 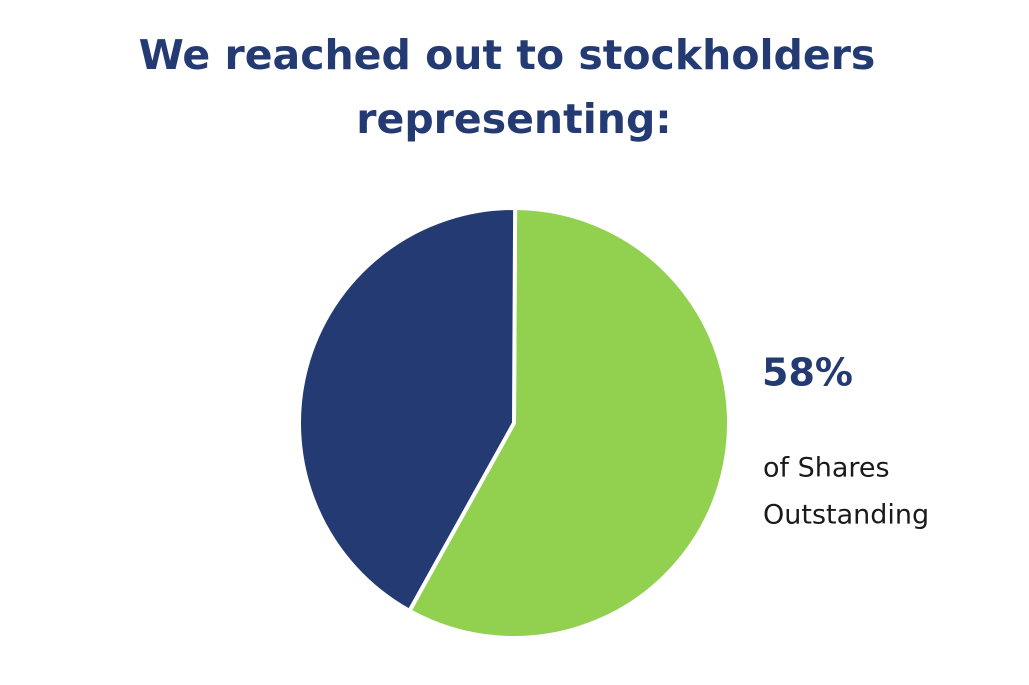 What do you see at coordinates (846, 515) in the screenshot?
I see `annotation: Outstanding` at bounding box center [846, 515].